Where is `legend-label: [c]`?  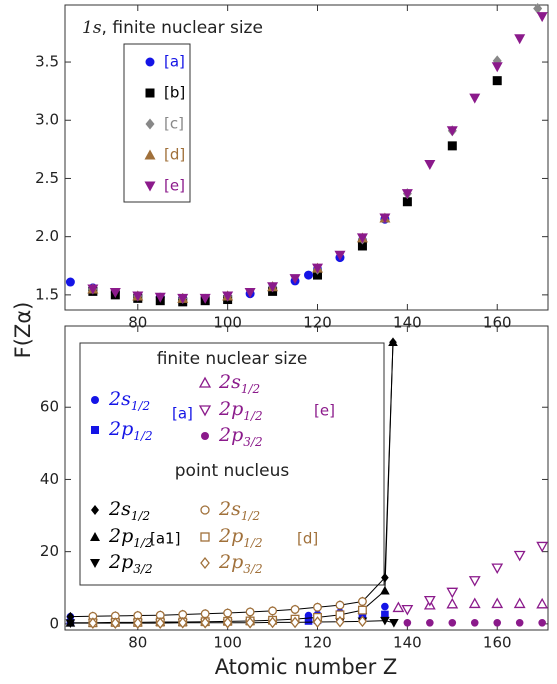
legend-label: [c] is located at coordinates (174, 124).